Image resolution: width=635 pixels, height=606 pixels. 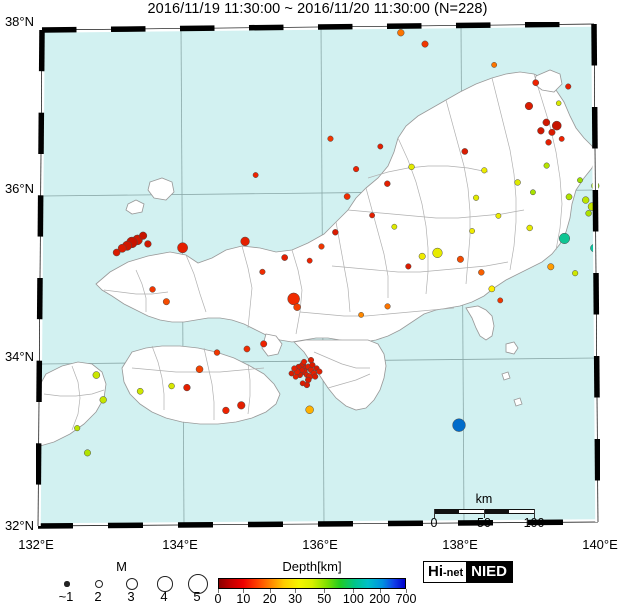 What do you see at coordinates (17, 356) in the screenshot?
I see `lat-label-34: 34°N` at bounding box center [17, 356].